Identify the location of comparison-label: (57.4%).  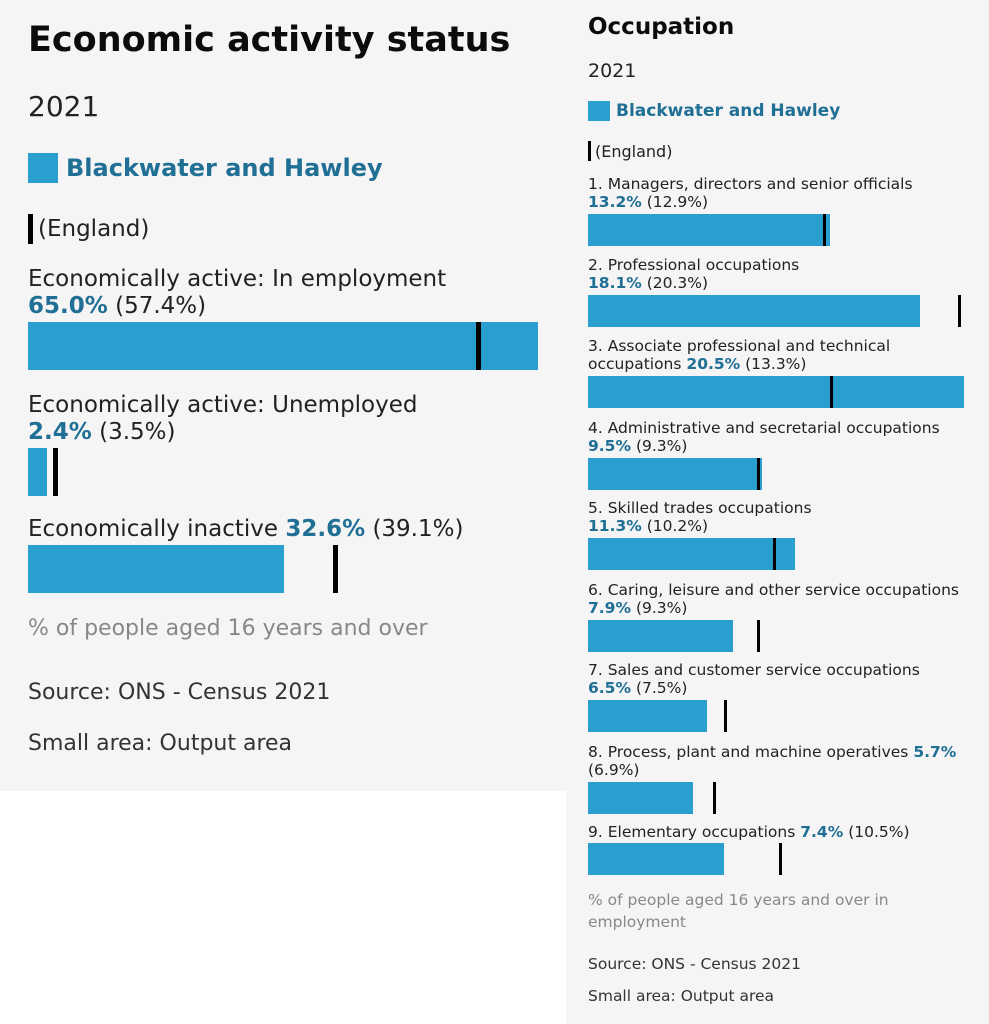
(161, 306).